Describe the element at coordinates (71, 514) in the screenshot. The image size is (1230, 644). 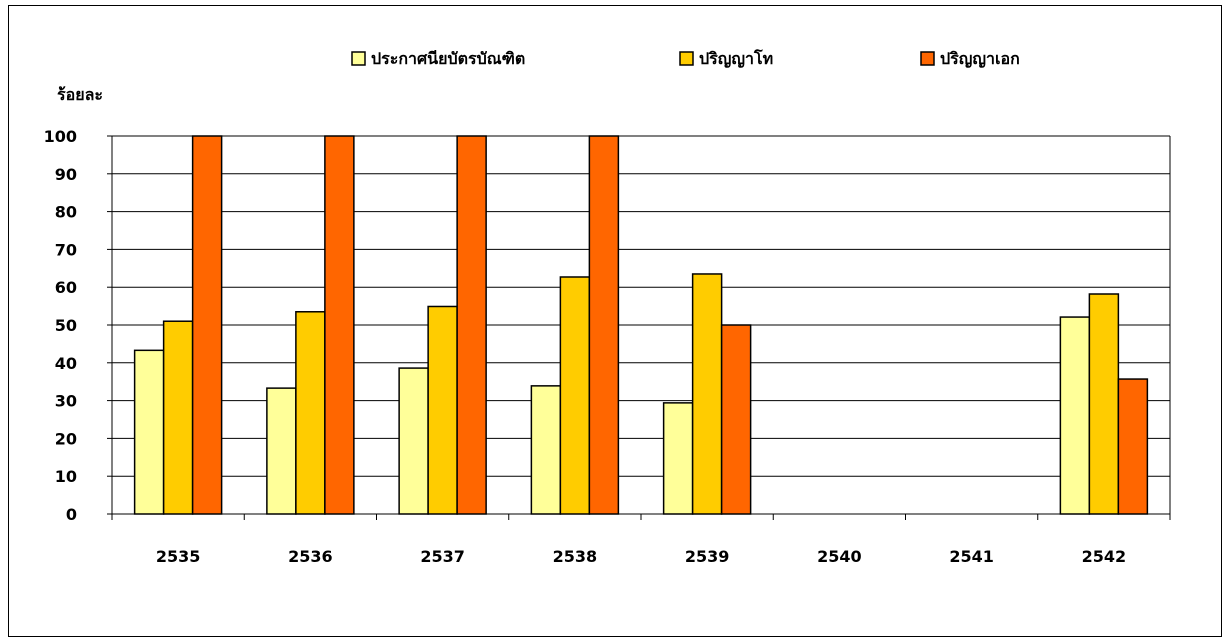
I see `y-tick-label: 0` at that location.